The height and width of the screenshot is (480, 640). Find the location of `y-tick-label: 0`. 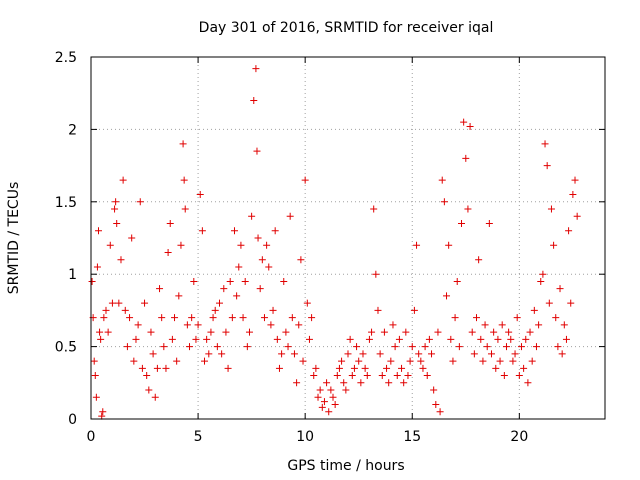

y-tick-label: 0 is located at coordinates (72, 420).